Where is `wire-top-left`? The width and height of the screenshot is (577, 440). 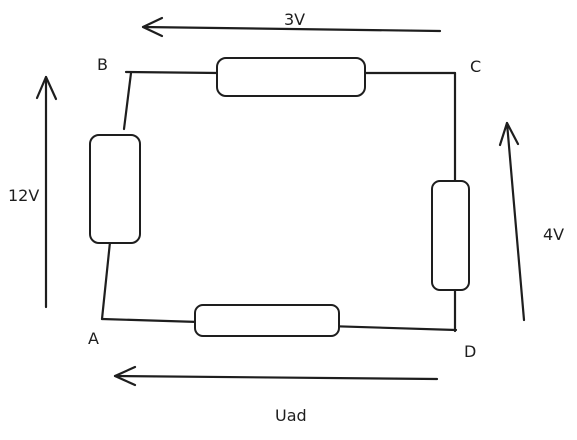
wire-top-left is located at coordinates (172, 72).